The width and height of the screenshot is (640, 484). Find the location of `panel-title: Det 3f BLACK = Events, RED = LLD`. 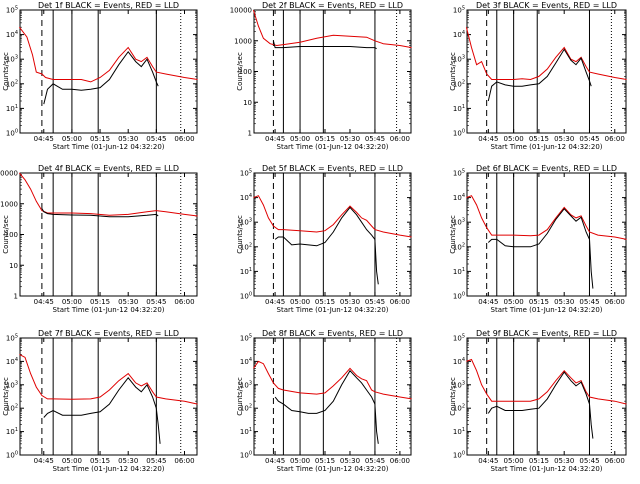

panel-title: Det 3f BLACK = Events, RED = LLD is located at coordinates (546, 5).